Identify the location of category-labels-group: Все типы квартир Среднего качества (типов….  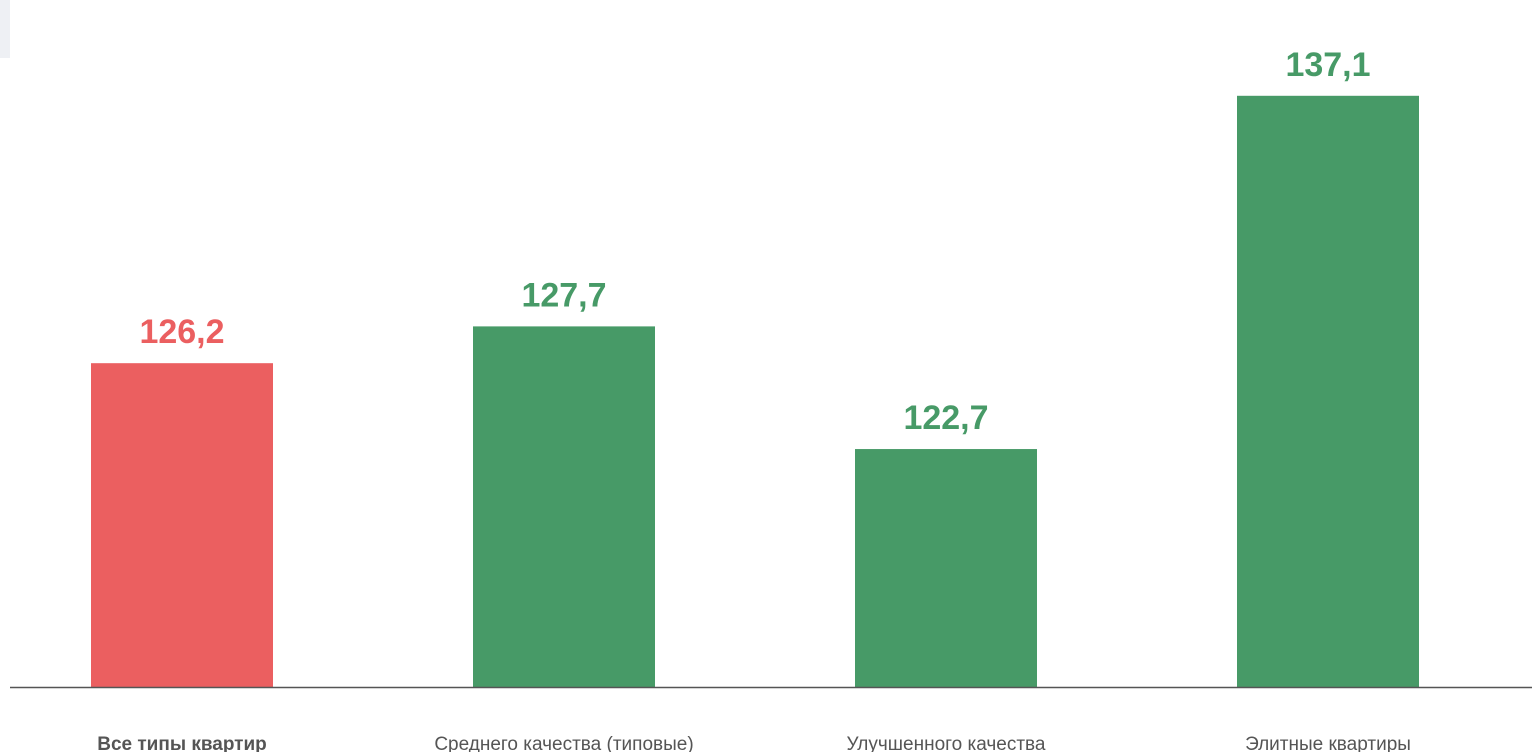
(754, 743).